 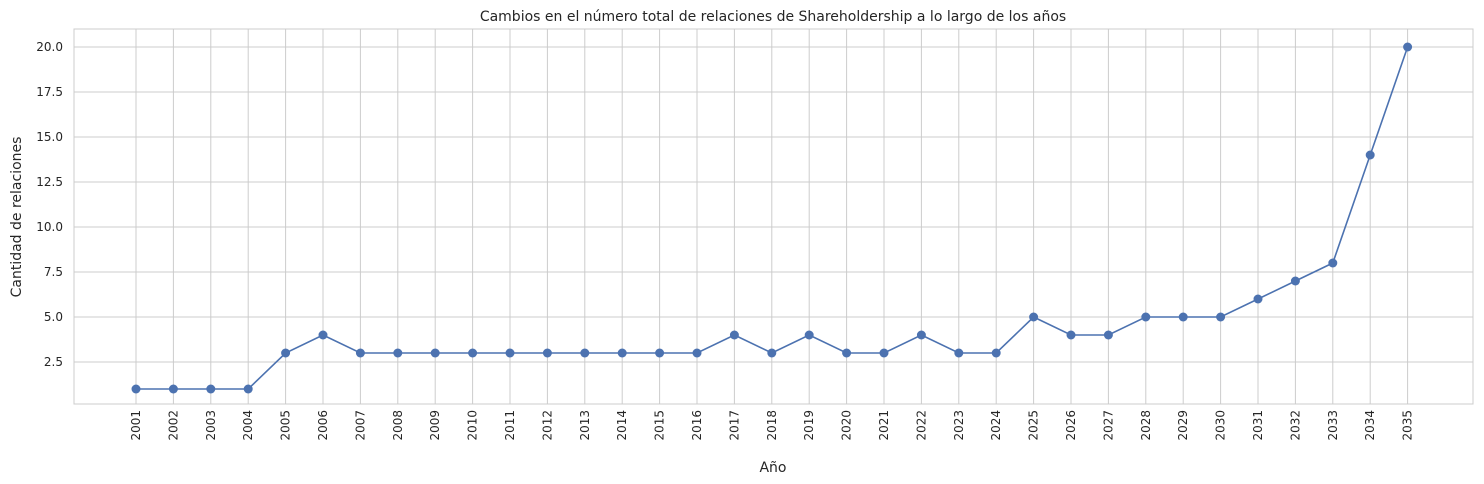 I want to click on x-tick-label: 2028, so click(x=1146, y=425).